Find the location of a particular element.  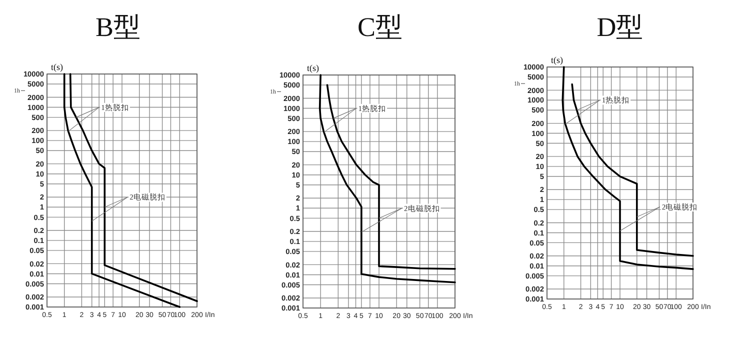

chart-title: C型 is located at coordinates (380, 27).